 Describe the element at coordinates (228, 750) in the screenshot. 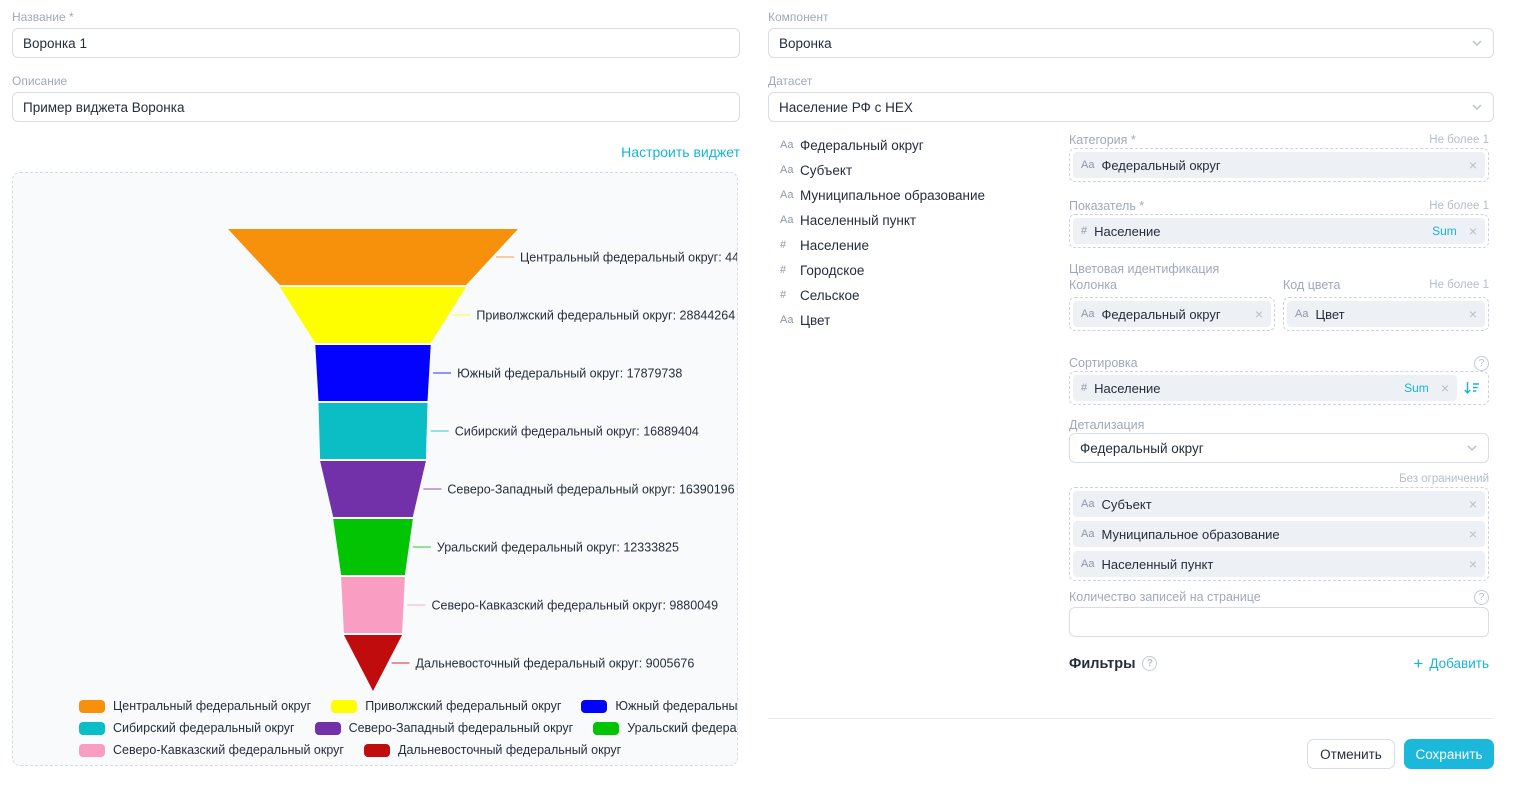

I see `legend-label: Северо-Кавказский федеральный округ` at that location.